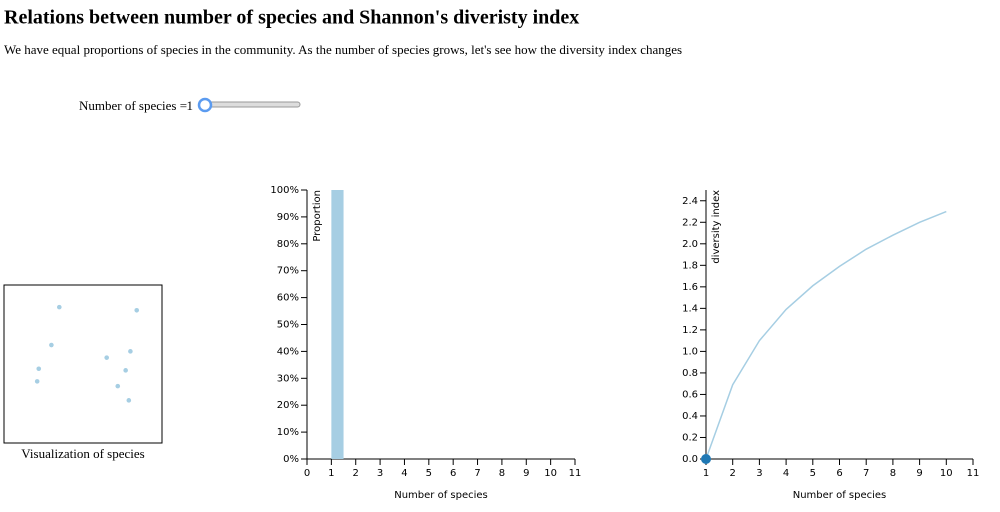 Image resolution: width=1000 pixels, height=512 pixels. Describe the element at coordinates (288, 244) in the screenshot. I see `y-tick-label: 80%` at that location.